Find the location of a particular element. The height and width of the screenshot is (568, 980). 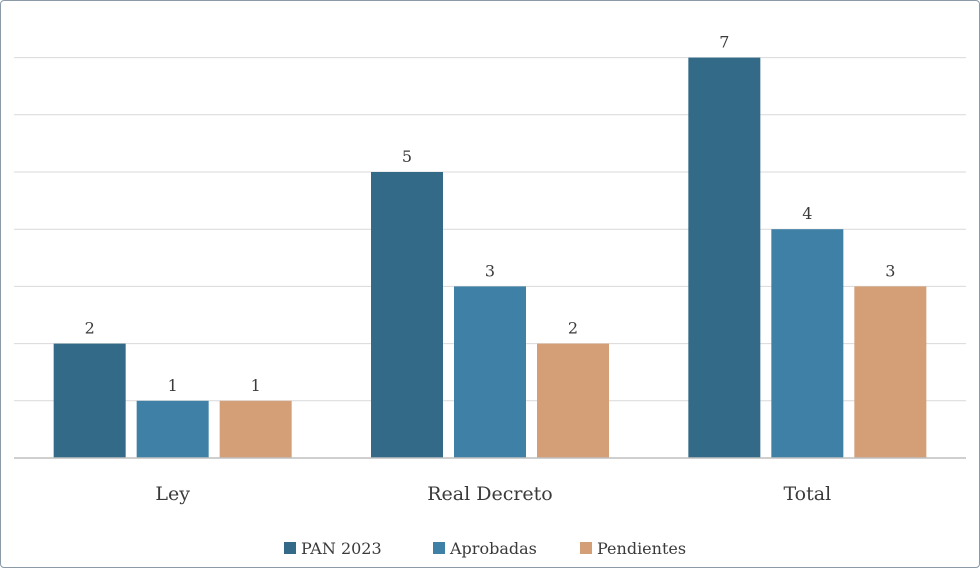

legend-swatch-aprobadas is located at coordinates (439, 548).